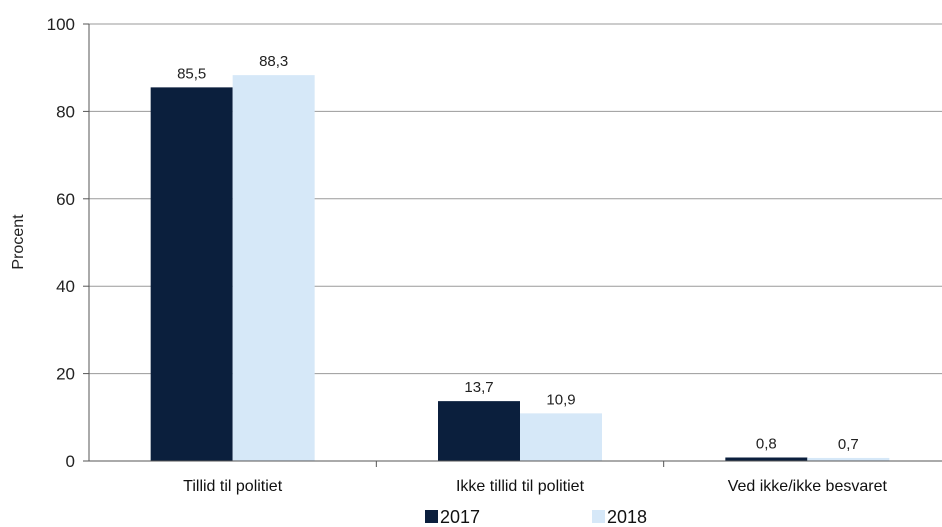 This screenshot has height=527, width=942. What do you see at coordinates (65, 199) in the screenshot?
I see `y-tick-label: 60` at bounding box center [65, 199].